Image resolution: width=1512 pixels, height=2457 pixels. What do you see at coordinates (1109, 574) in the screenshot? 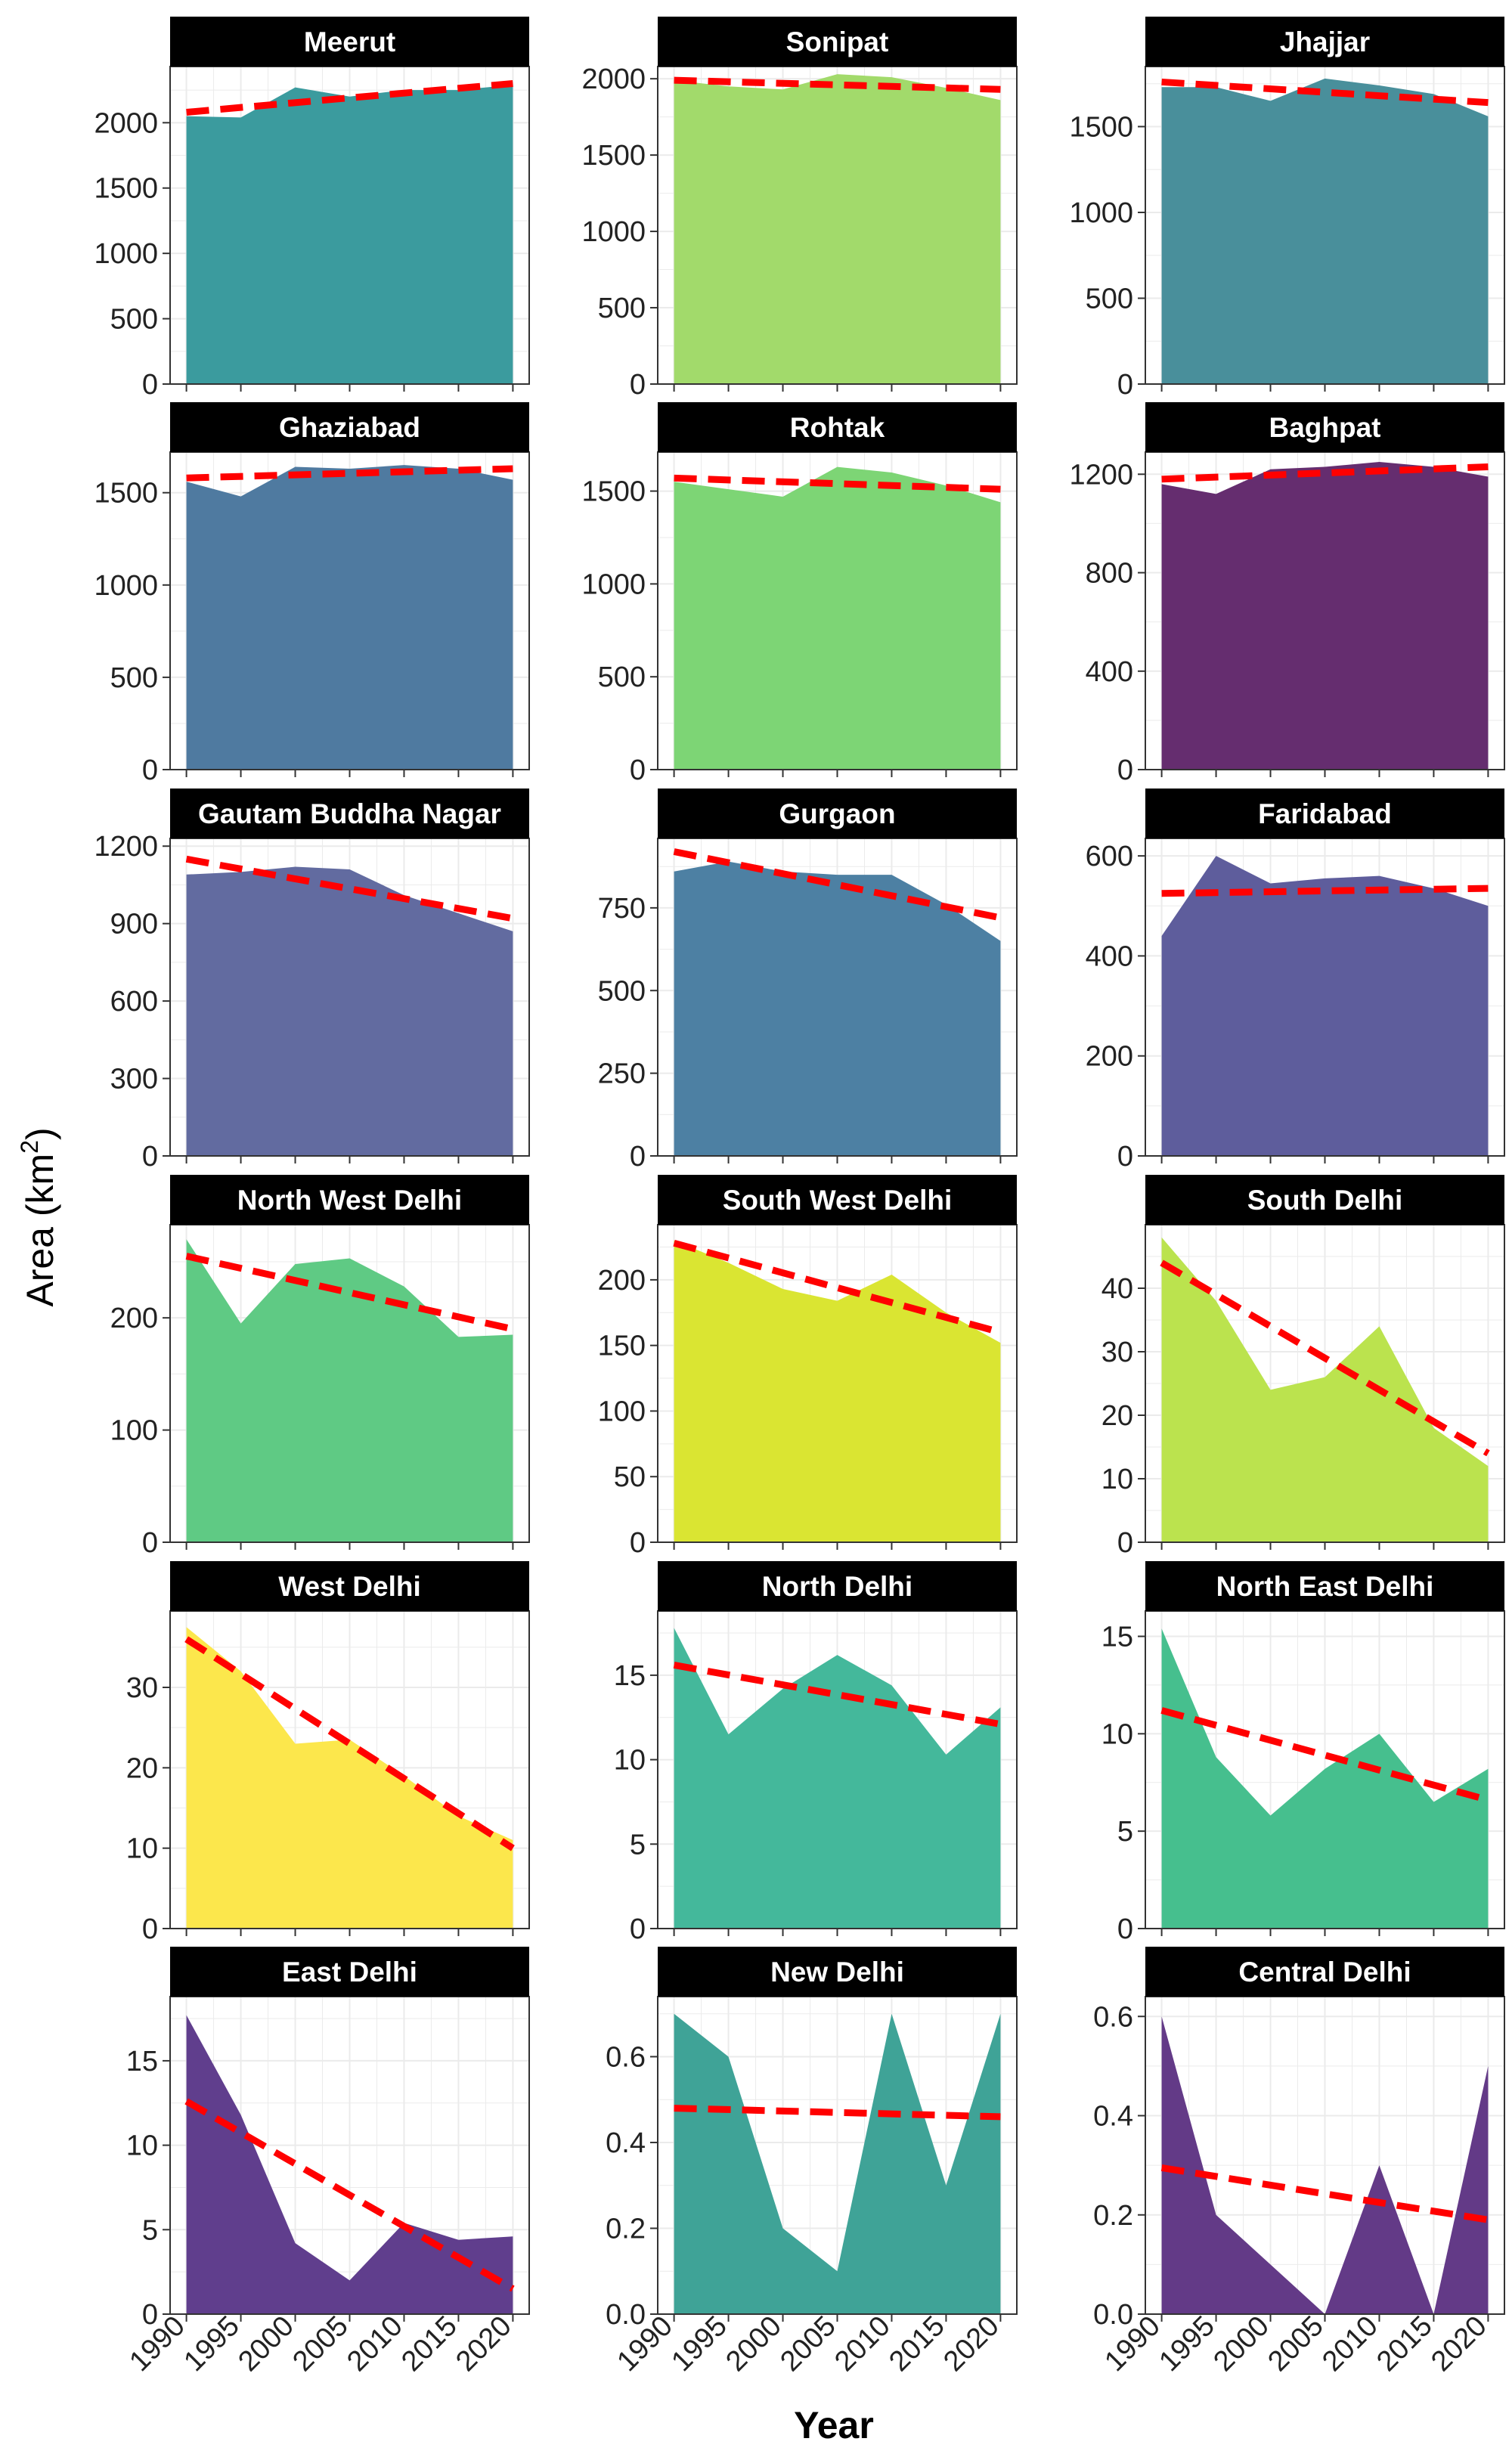
I see `y-tick-label: 800` at bounding box center [1109, 574].